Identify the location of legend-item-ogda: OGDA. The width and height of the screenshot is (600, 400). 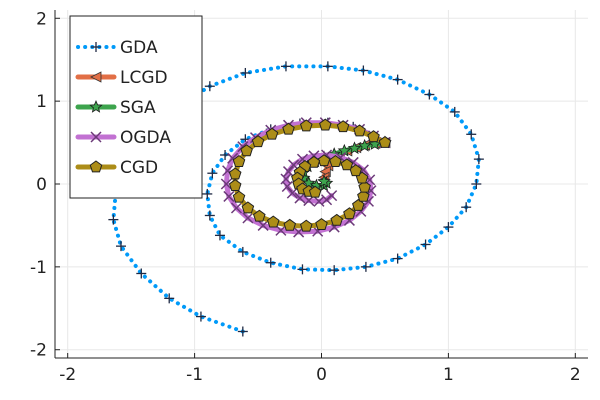
(123, 138).